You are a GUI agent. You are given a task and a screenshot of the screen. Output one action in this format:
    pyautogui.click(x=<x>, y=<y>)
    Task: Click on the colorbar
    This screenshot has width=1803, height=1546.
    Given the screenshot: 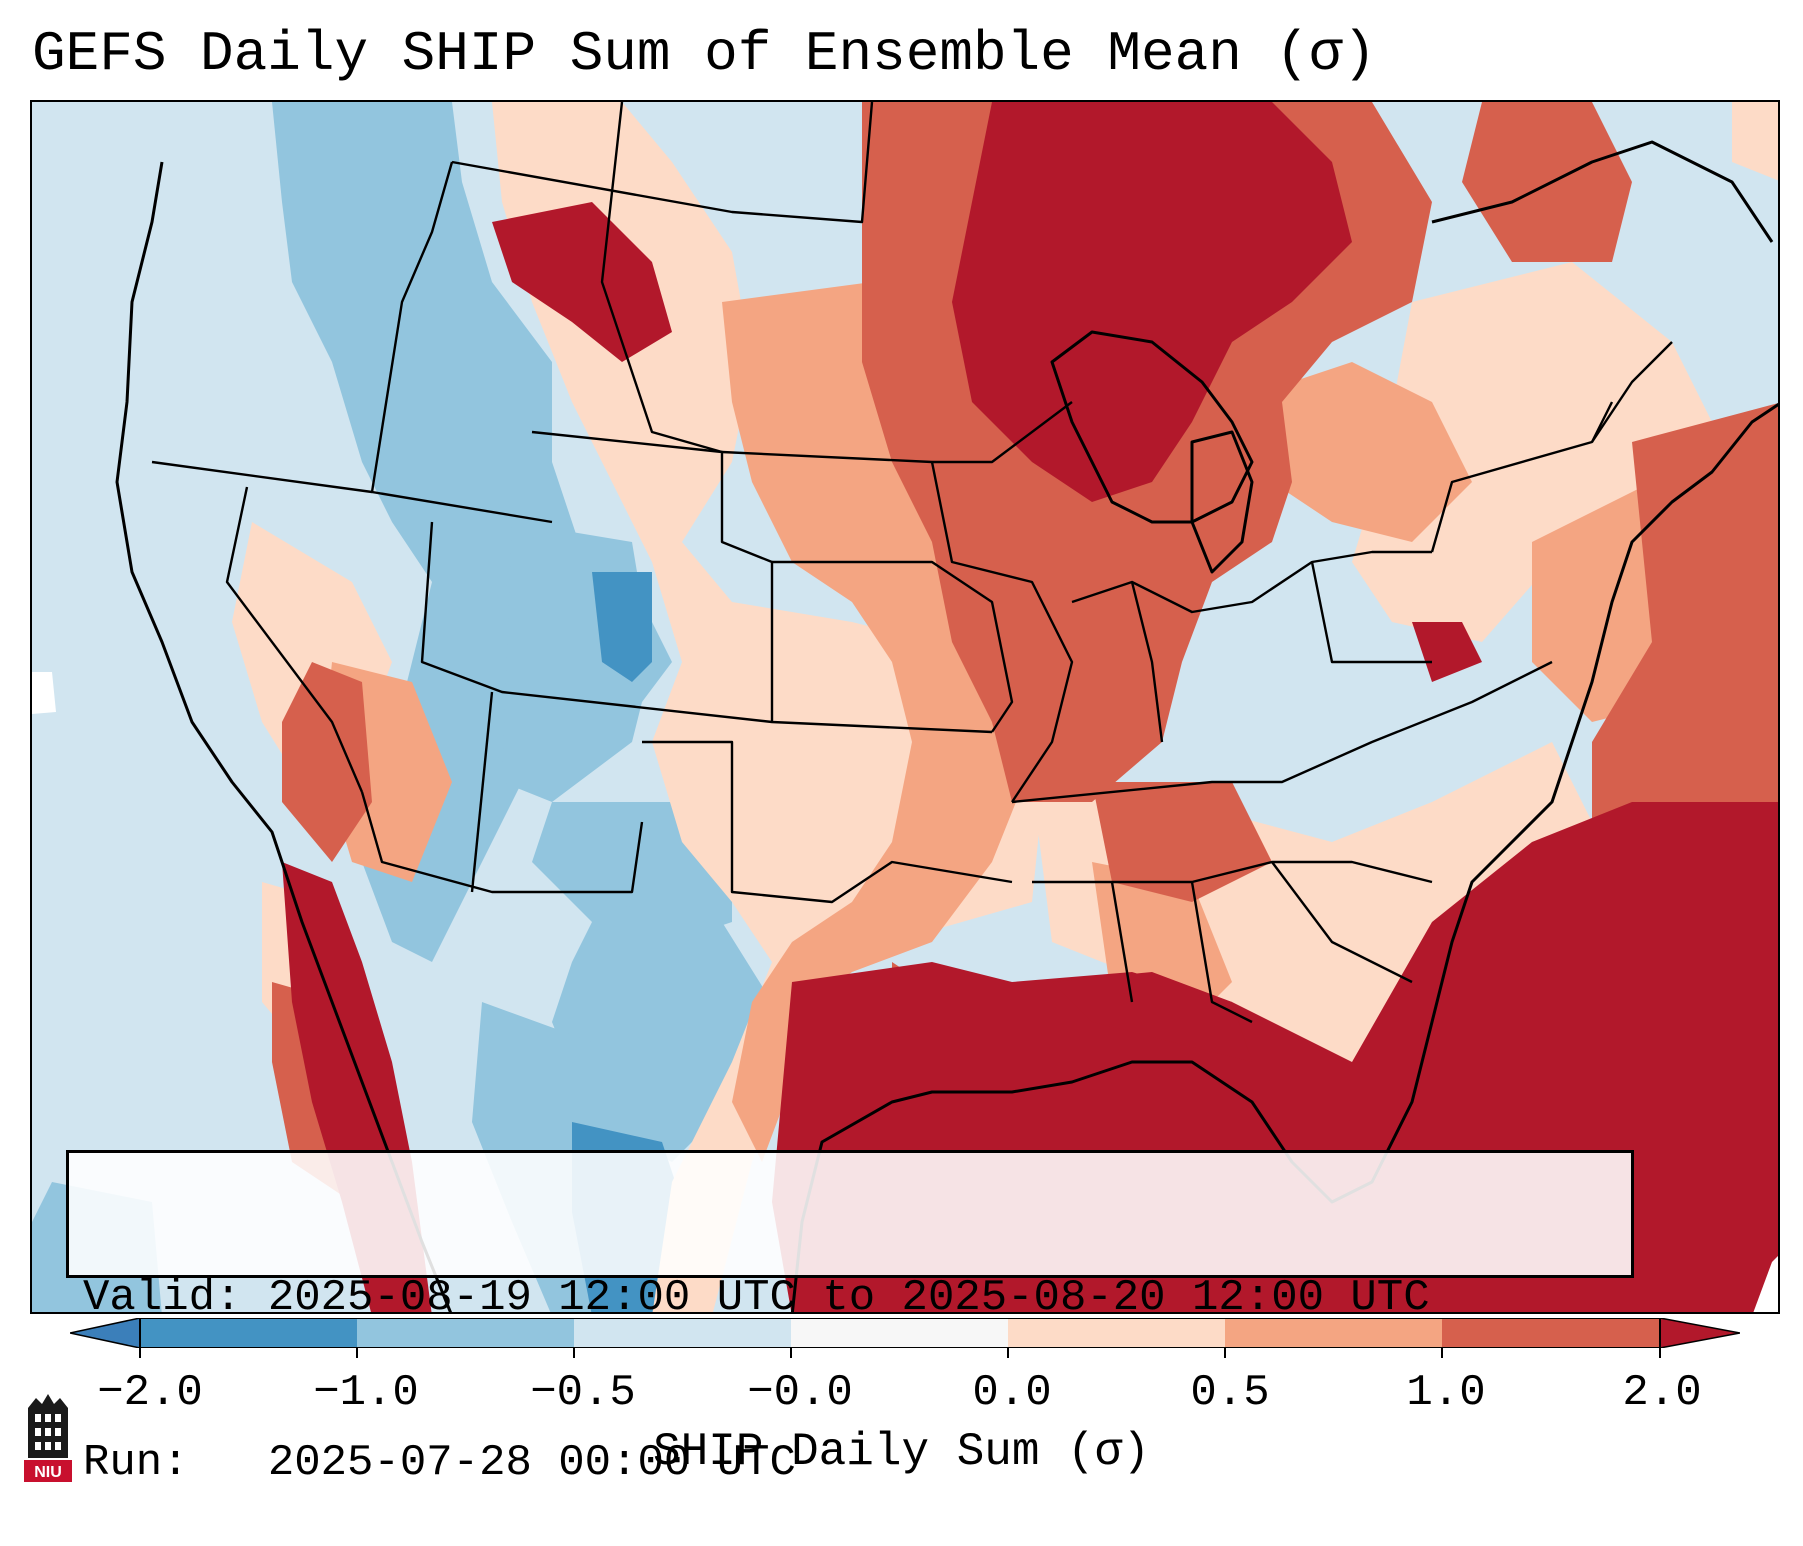 What is the action you would take?
    pyautogui.click(x=905, y=1333)
    